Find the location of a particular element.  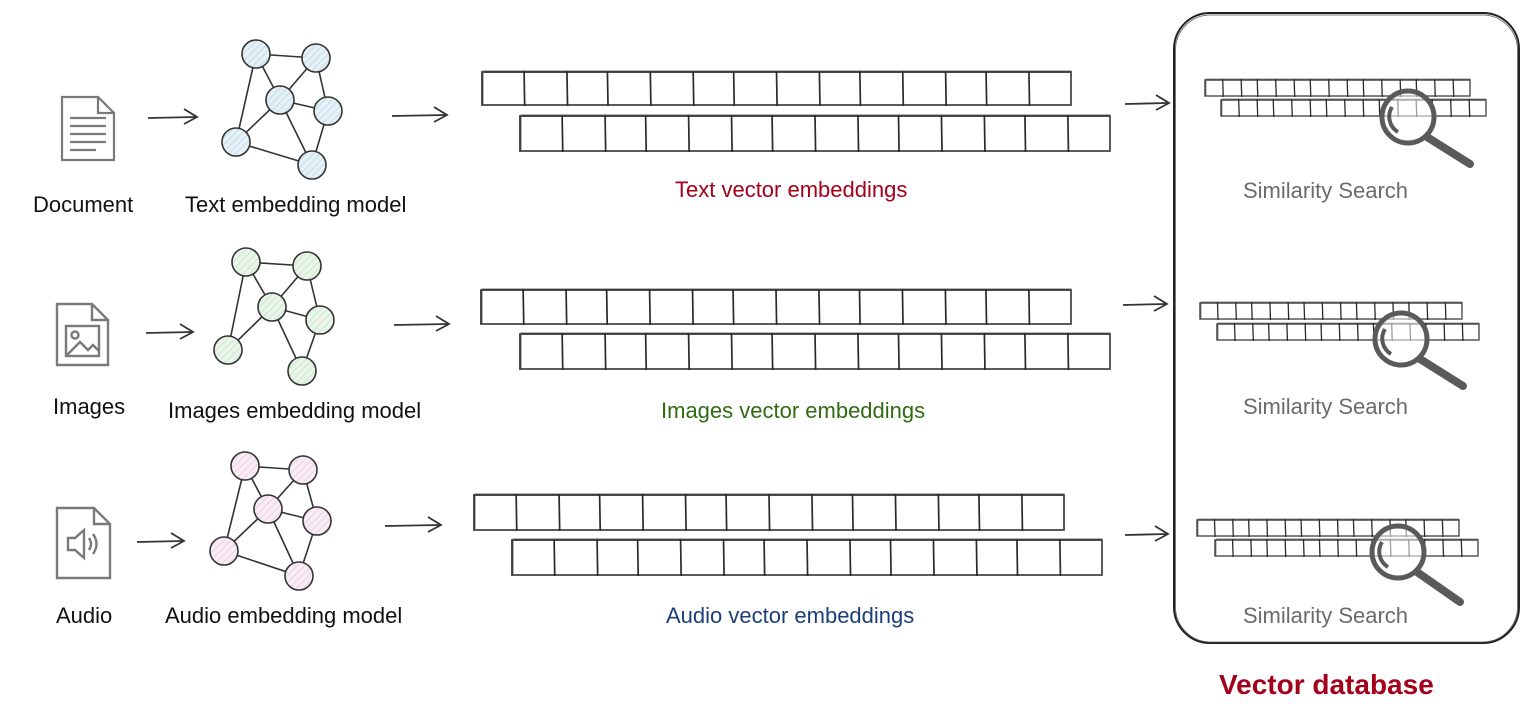

magnifier-icon is located at coordinates (1426, 128).